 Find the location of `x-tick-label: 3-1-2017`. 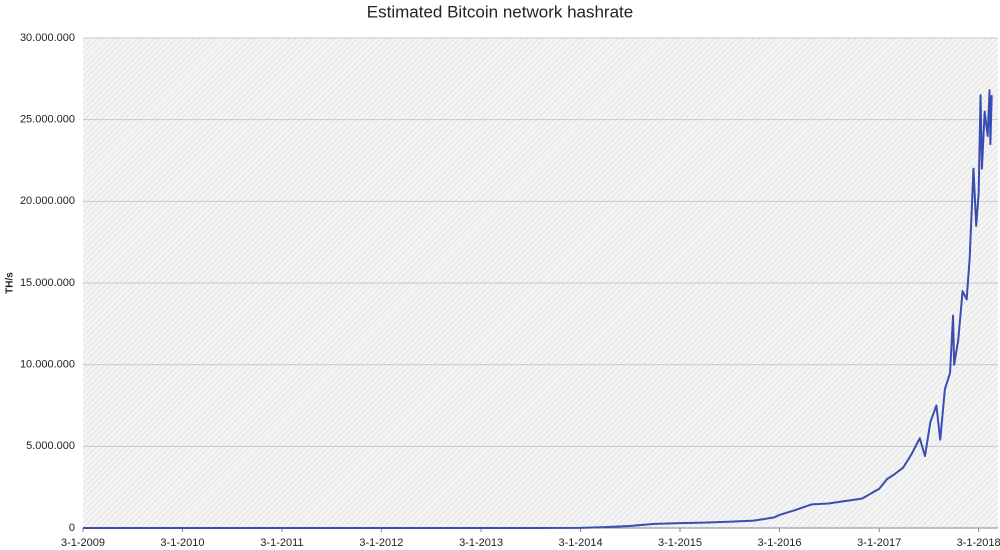

x-tick-label: 3-1-2017 is located at coordinates (879, 543).